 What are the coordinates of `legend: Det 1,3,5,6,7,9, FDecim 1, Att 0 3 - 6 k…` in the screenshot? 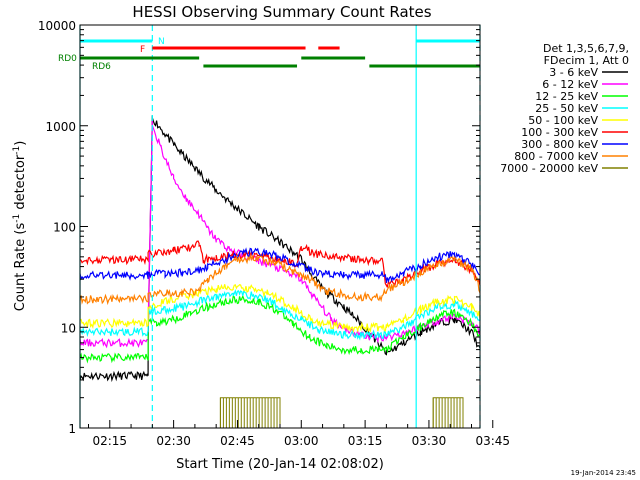 It's located at (564, 108).